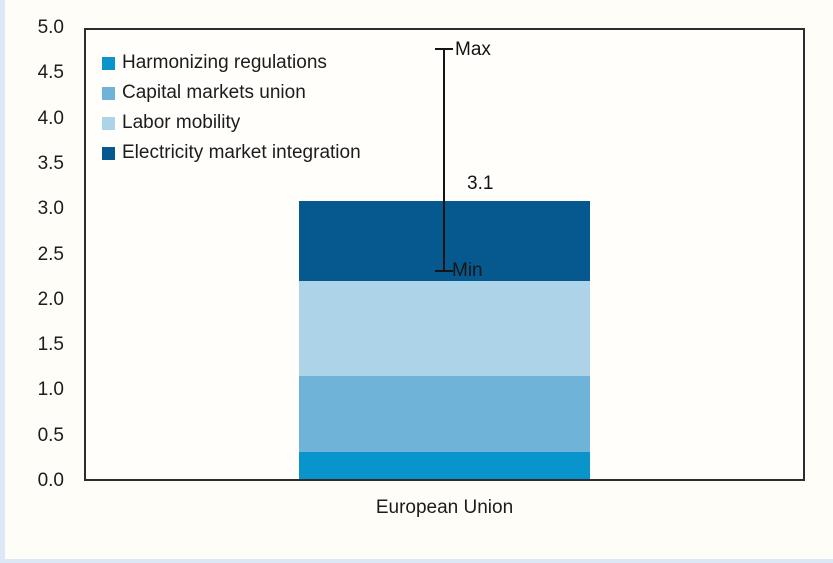 The height and width of the screenshot is (563, 833). What do you see at coordinates (224, 62) in the screenshot?
I see `legend-label: Harmonizing regulations` at bounding box center [224, 62].